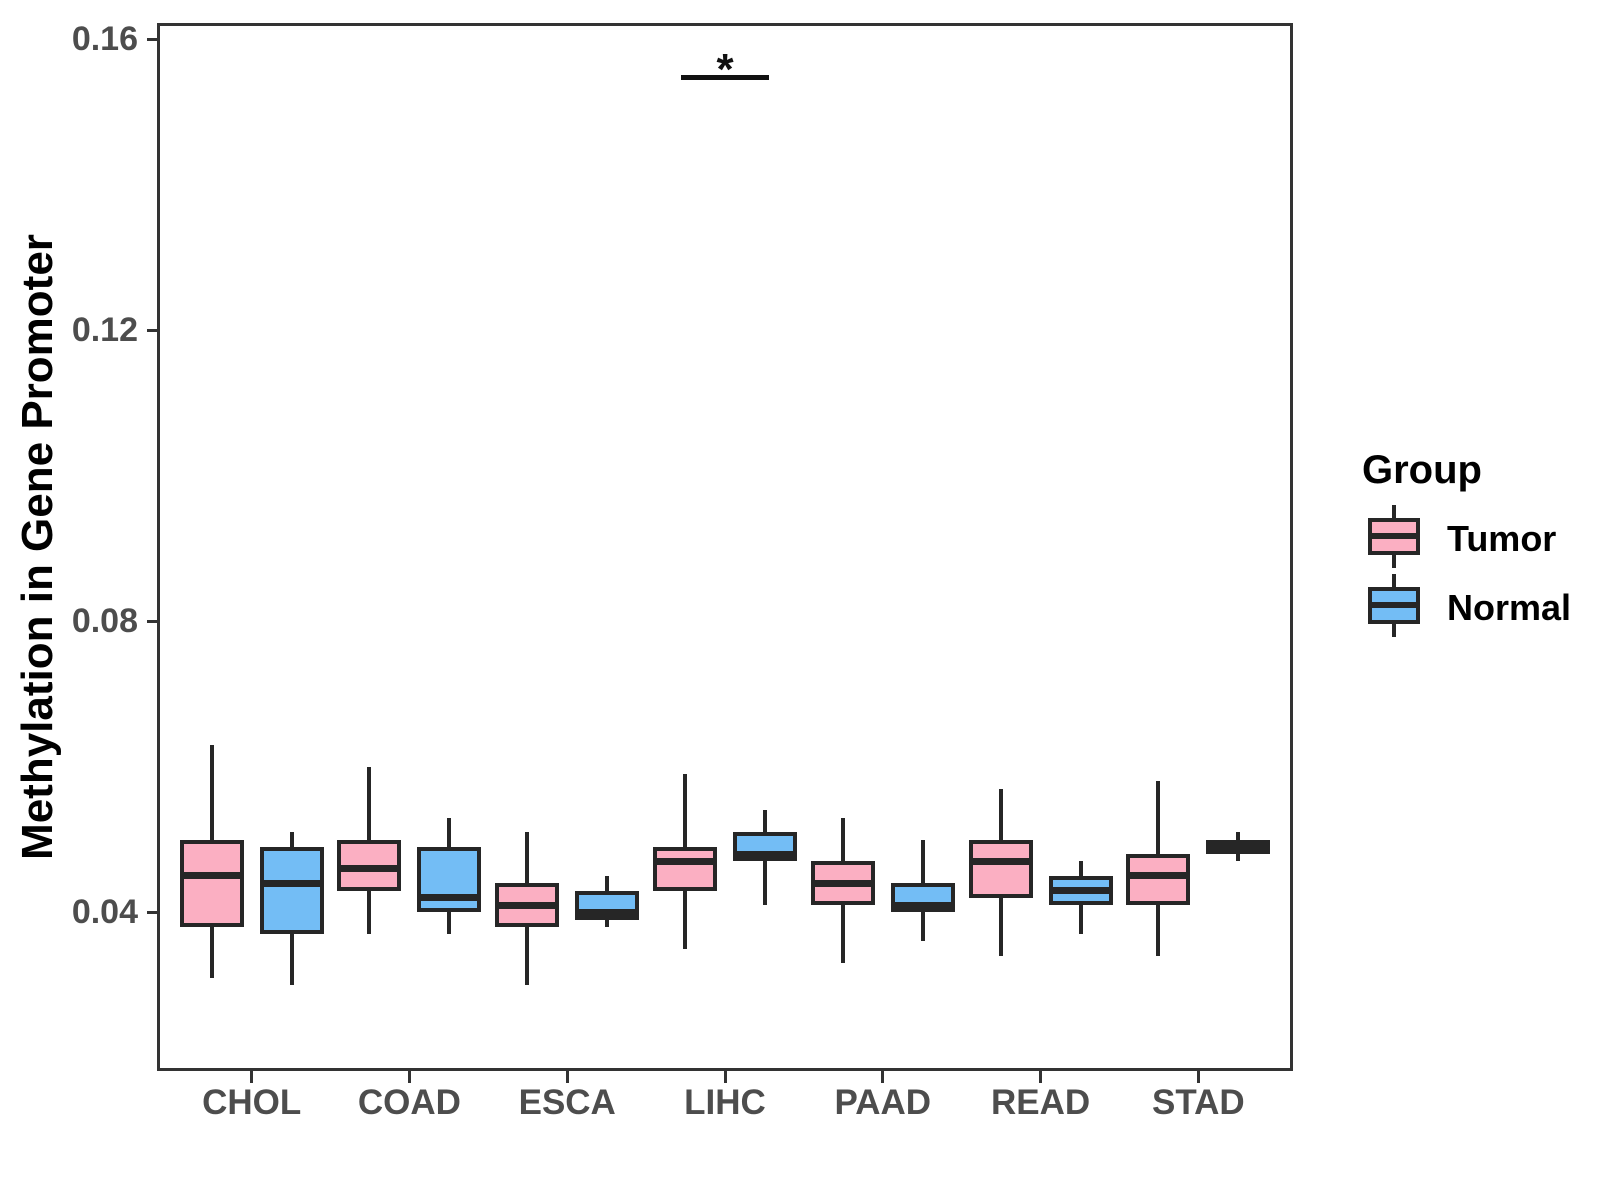  Describe the element at coordinates (104, 330) in the screenshot. I see `y-tick-label: 0.12` at that location.